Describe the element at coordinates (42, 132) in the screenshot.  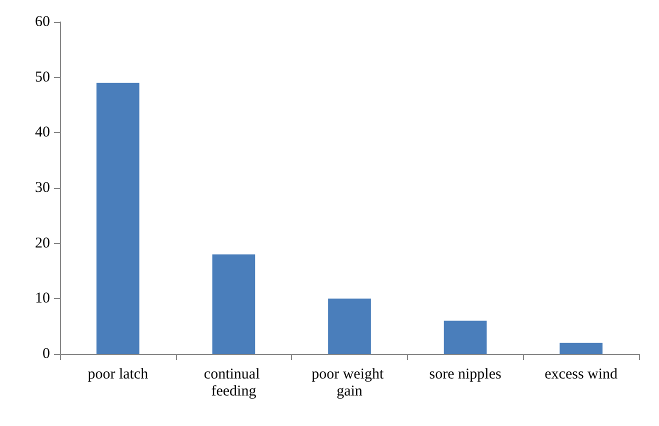
I see `y-tick-label: 40` at that location.